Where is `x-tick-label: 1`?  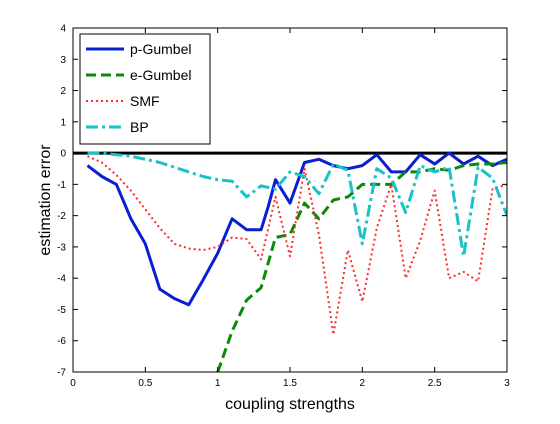 x-tick-label: 1 is located at coordinates (218, 383).